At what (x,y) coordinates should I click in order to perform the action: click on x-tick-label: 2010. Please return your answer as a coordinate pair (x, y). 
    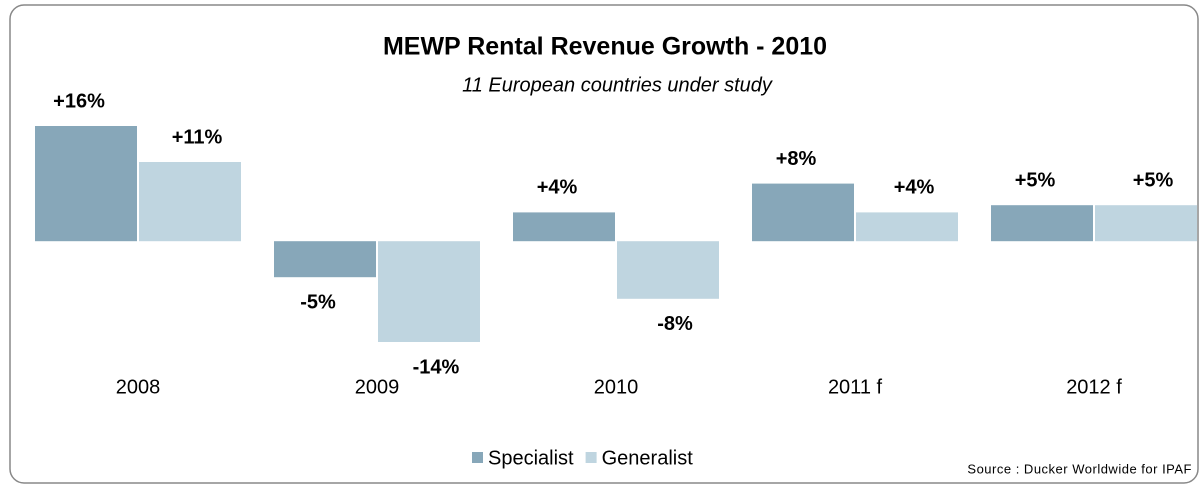
    Looking at the image, I should click on (616, 387).